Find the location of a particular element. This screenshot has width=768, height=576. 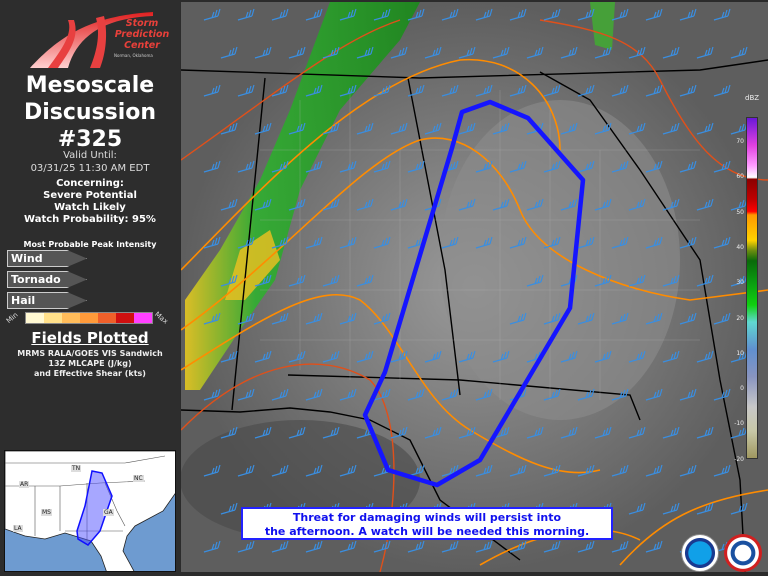

wind-label: Wind is located at coordinates (47, 258).